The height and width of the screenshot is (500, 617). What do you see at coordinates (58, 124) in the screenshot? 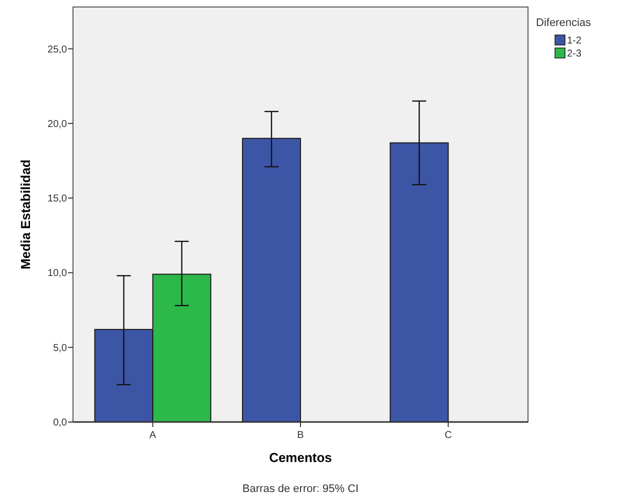
I see `y-tick-label: 20,0` at bounding box center [58, 124].